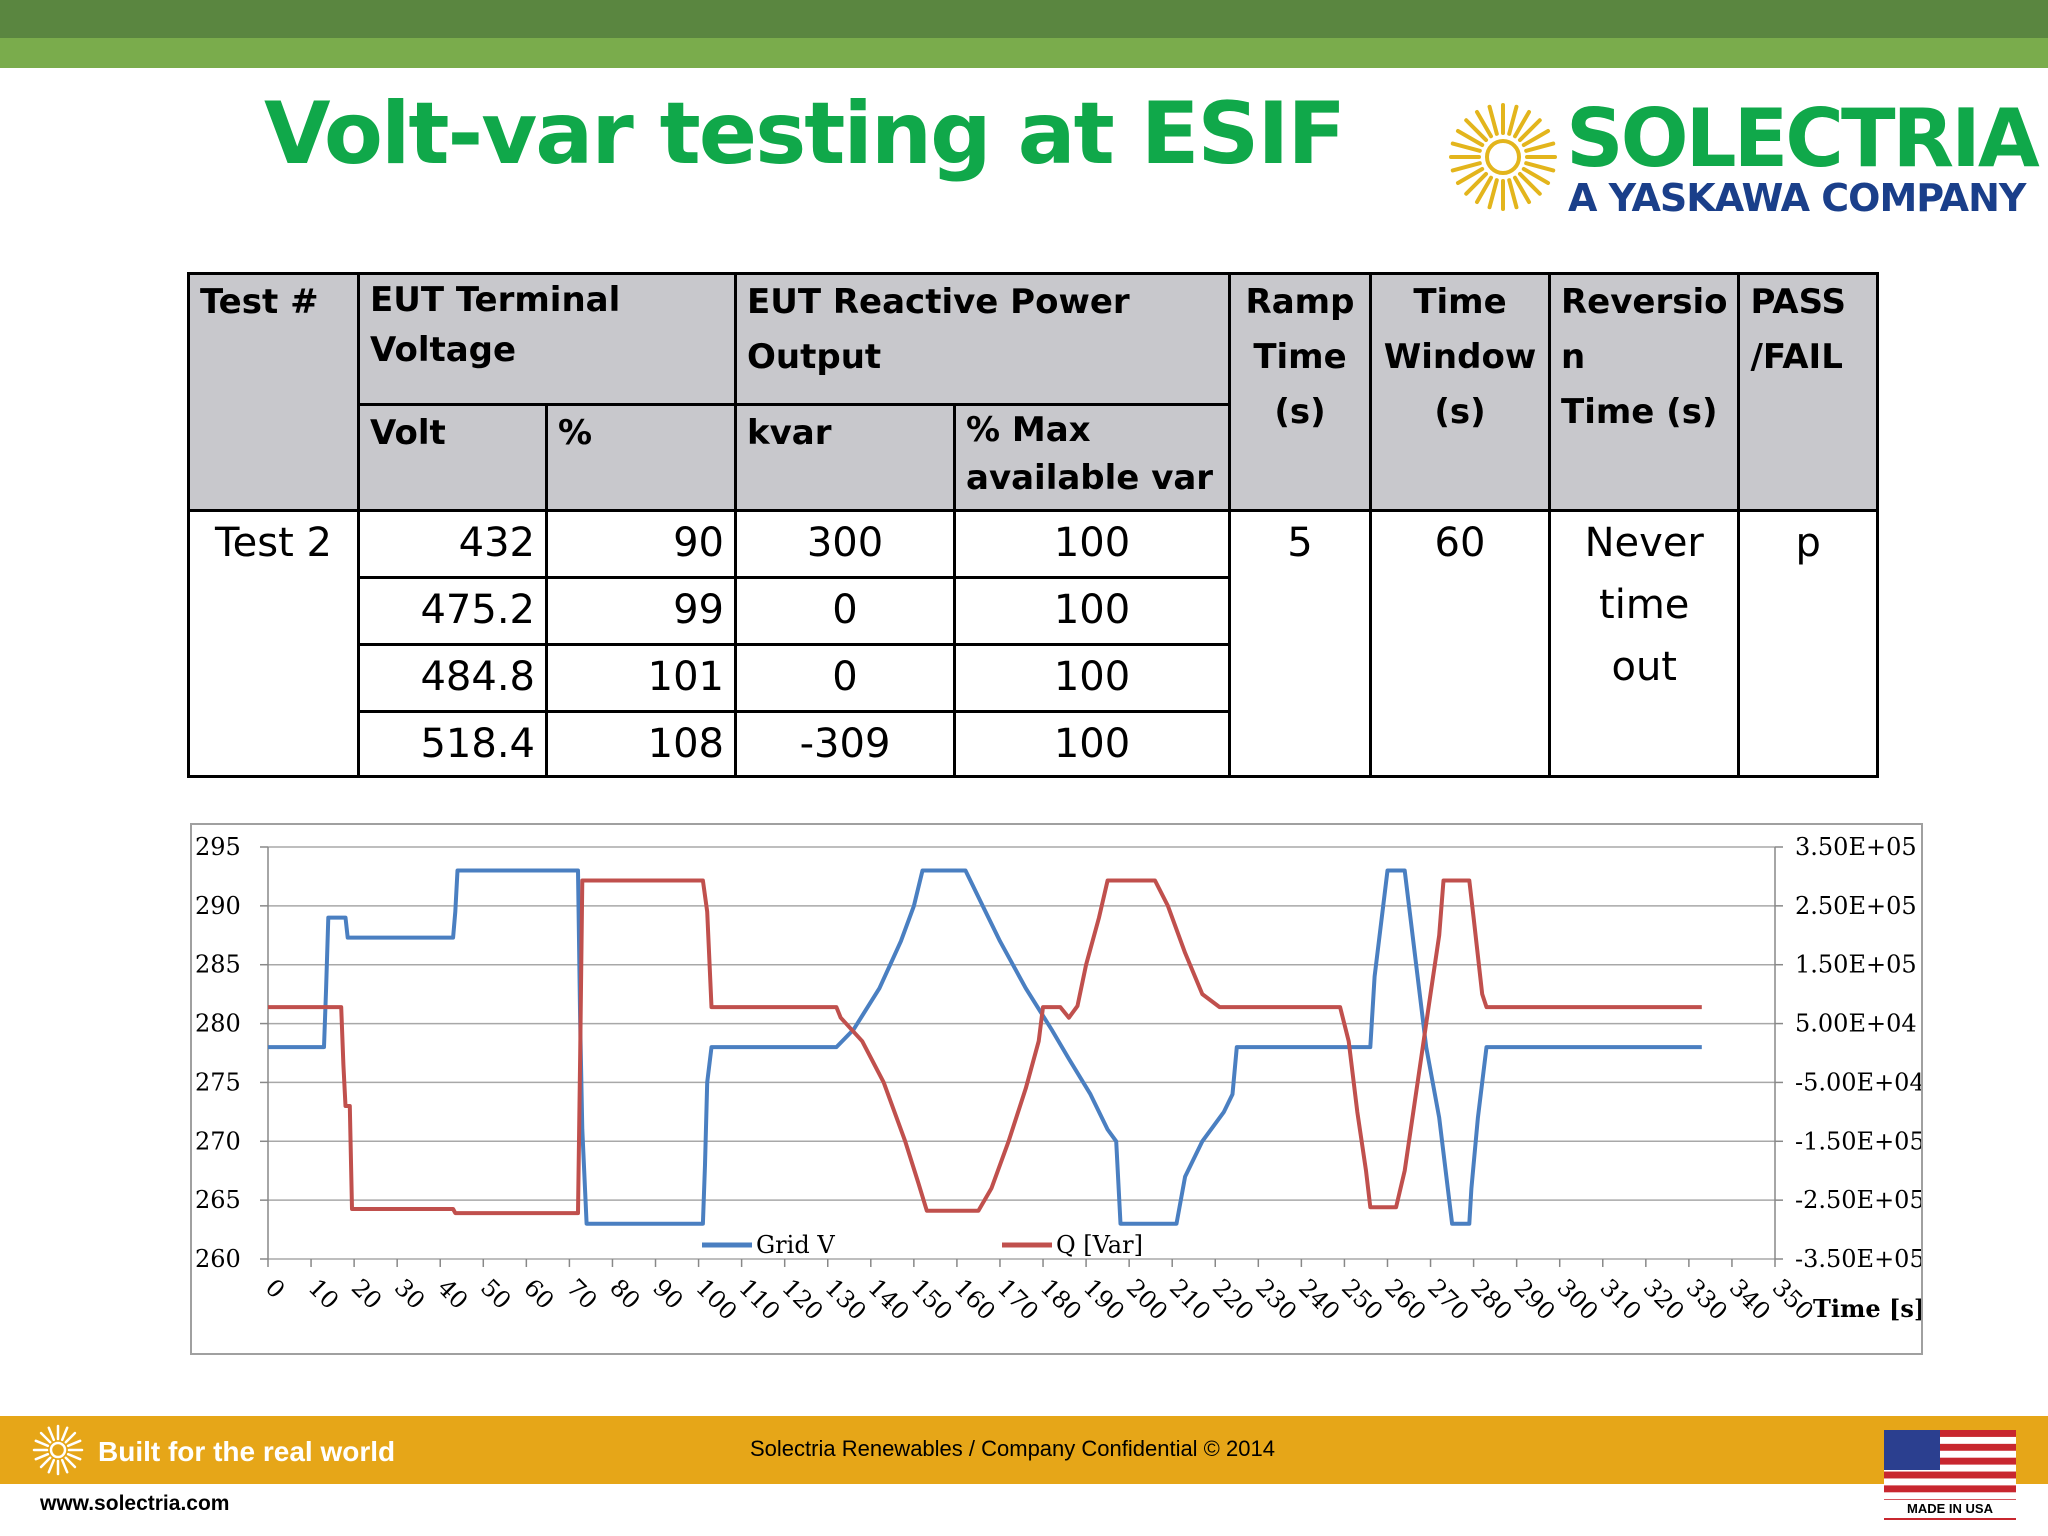  I want to click on header-ramp: Ramp Time (s), so click(1300, 392).